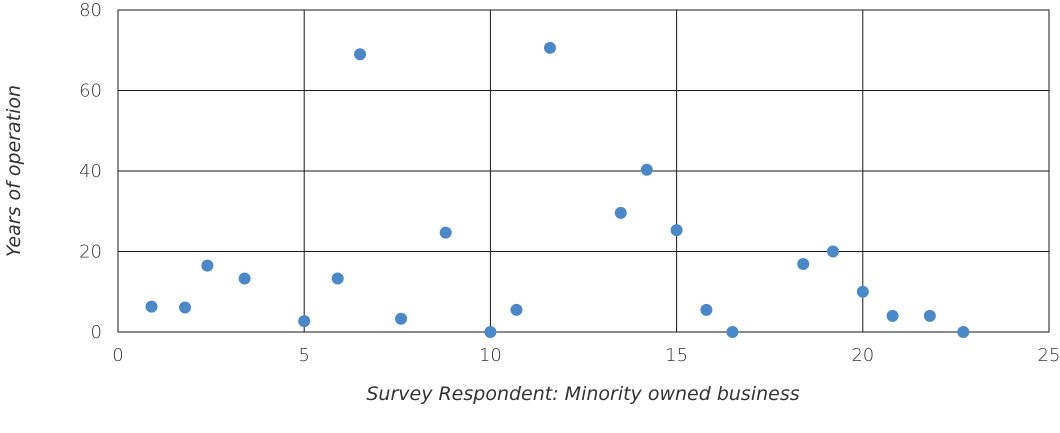 The image size is (1060, 433). I want to click on x-tick-label: 10, so click(490, 355).